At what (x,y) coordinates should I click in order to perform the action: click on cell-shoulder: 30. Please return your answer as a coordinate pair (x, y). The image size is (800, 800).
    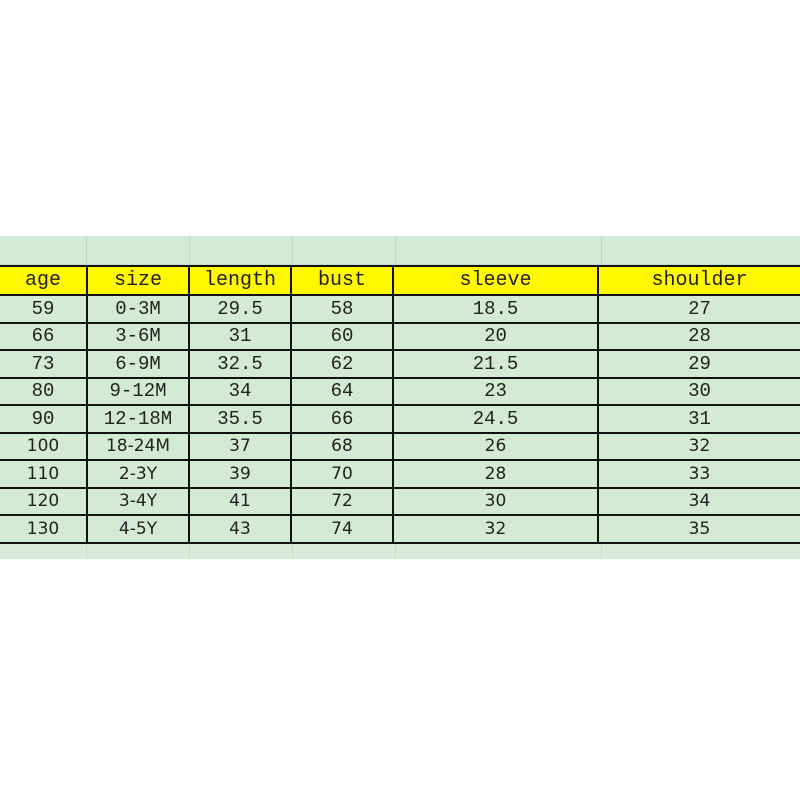
    Looking at the image, I should click on (698, 391).